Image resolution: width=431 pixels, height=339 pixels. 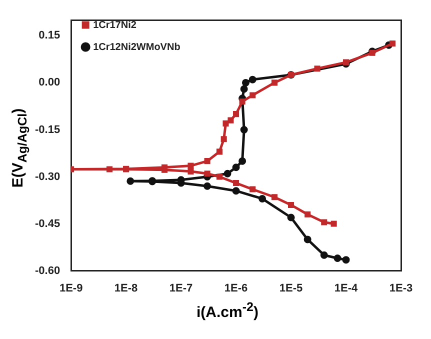 What do you see at coordinates (126, 288) in the screenshot?
I see `x-tick-label: 1E-8` at bounding box center [126, 288].